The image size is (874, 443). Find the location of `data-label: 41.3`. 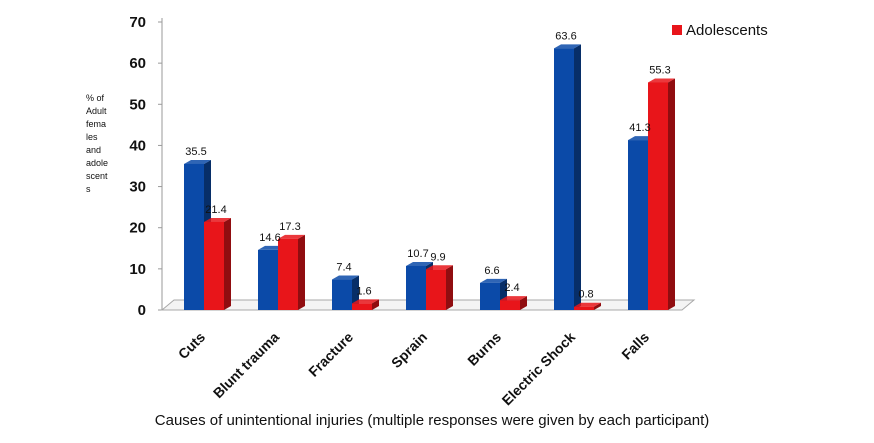

data-label: 41.3 is located at coordinates (639, 128).